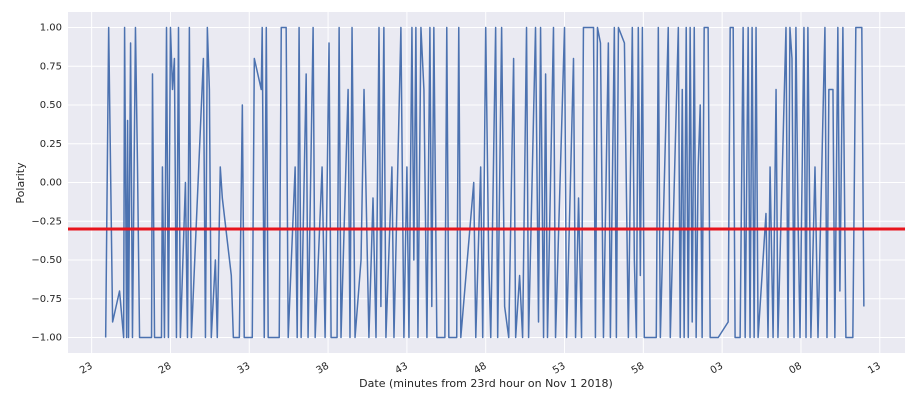 The width and height of the screenshot is (917, 412). Describe the element at coordinates (795, 369) in the screenshot. I see `x-tick-label: 08` at that location.